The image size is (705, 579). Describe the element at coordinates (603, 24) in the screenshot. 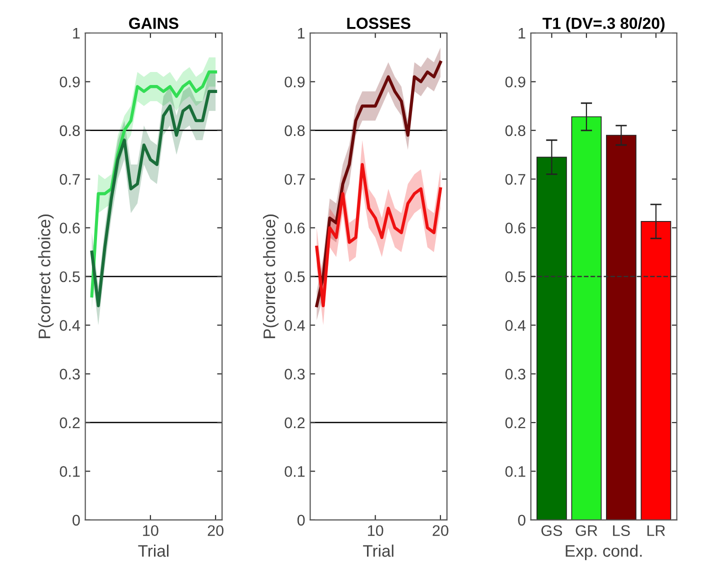

I see `chart-title: T1 (DV=.3 80/20)` at that location.